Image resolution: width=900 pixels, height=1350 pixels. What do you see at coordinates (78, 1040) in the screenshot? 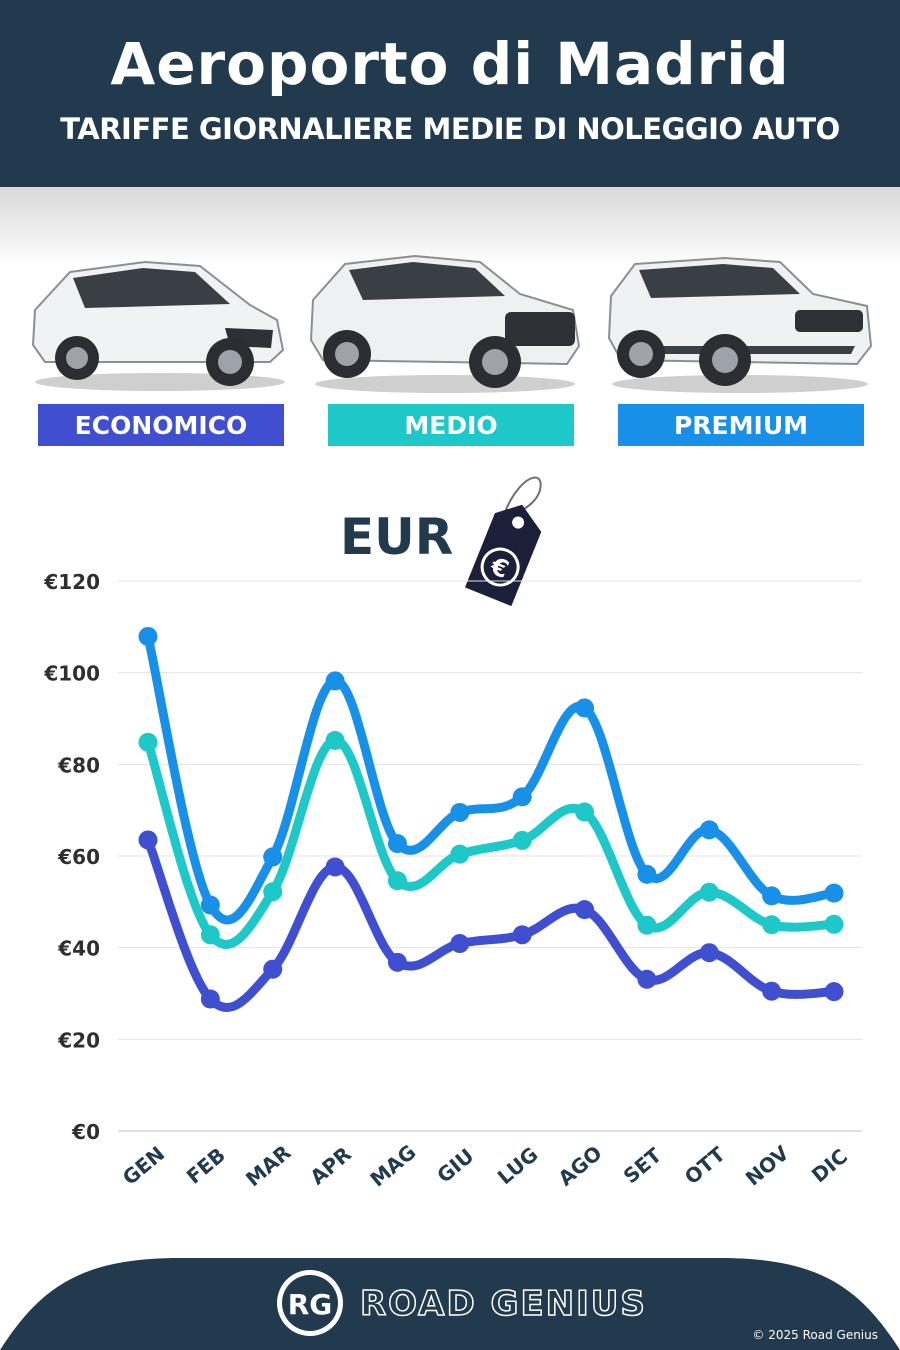
I see `y-tick-label: €20` at bounding box center [78, 1040].